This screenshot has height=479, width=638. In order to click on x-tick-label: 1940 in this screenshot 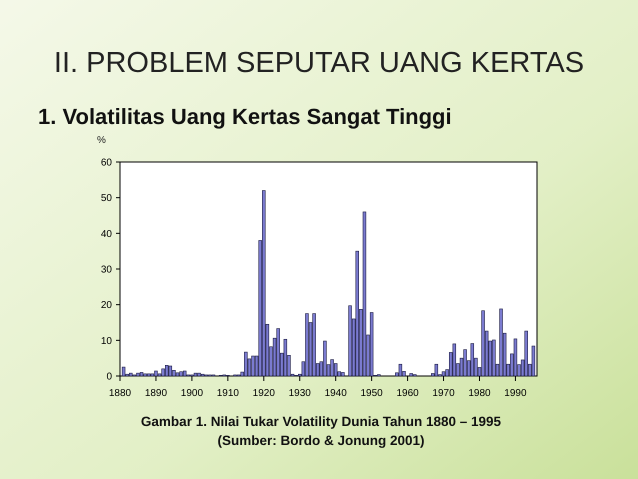, I will do `click(336, 393)`.